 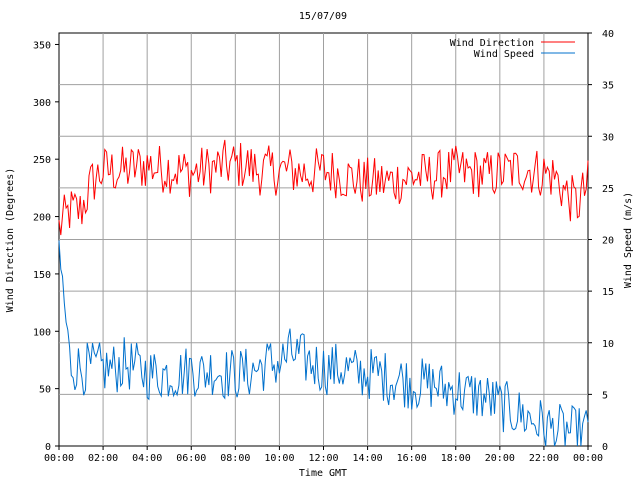 What do you see at coordinates (504, 54) in the screenshot?
I see `legend-label-wind-speed: Wind Speed` at bounding box center [504, 54].